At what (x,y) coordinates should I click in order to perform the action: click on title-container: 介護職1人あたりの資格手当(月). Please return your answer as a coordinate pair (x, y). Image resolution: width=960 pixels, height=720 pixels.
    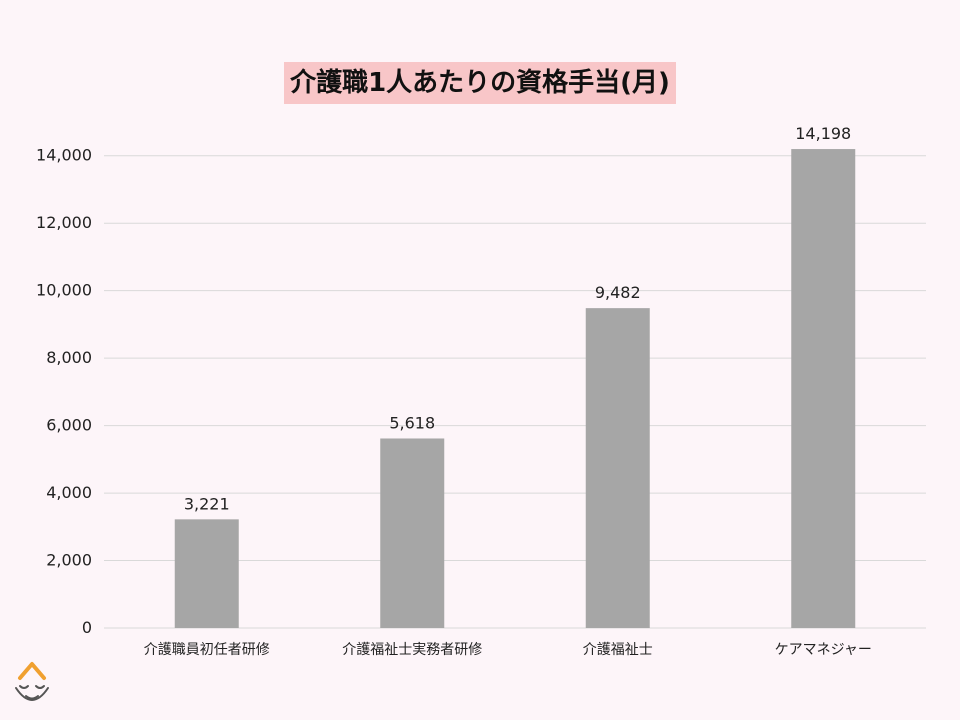
    Looking at the image, I should click on (480, 83).